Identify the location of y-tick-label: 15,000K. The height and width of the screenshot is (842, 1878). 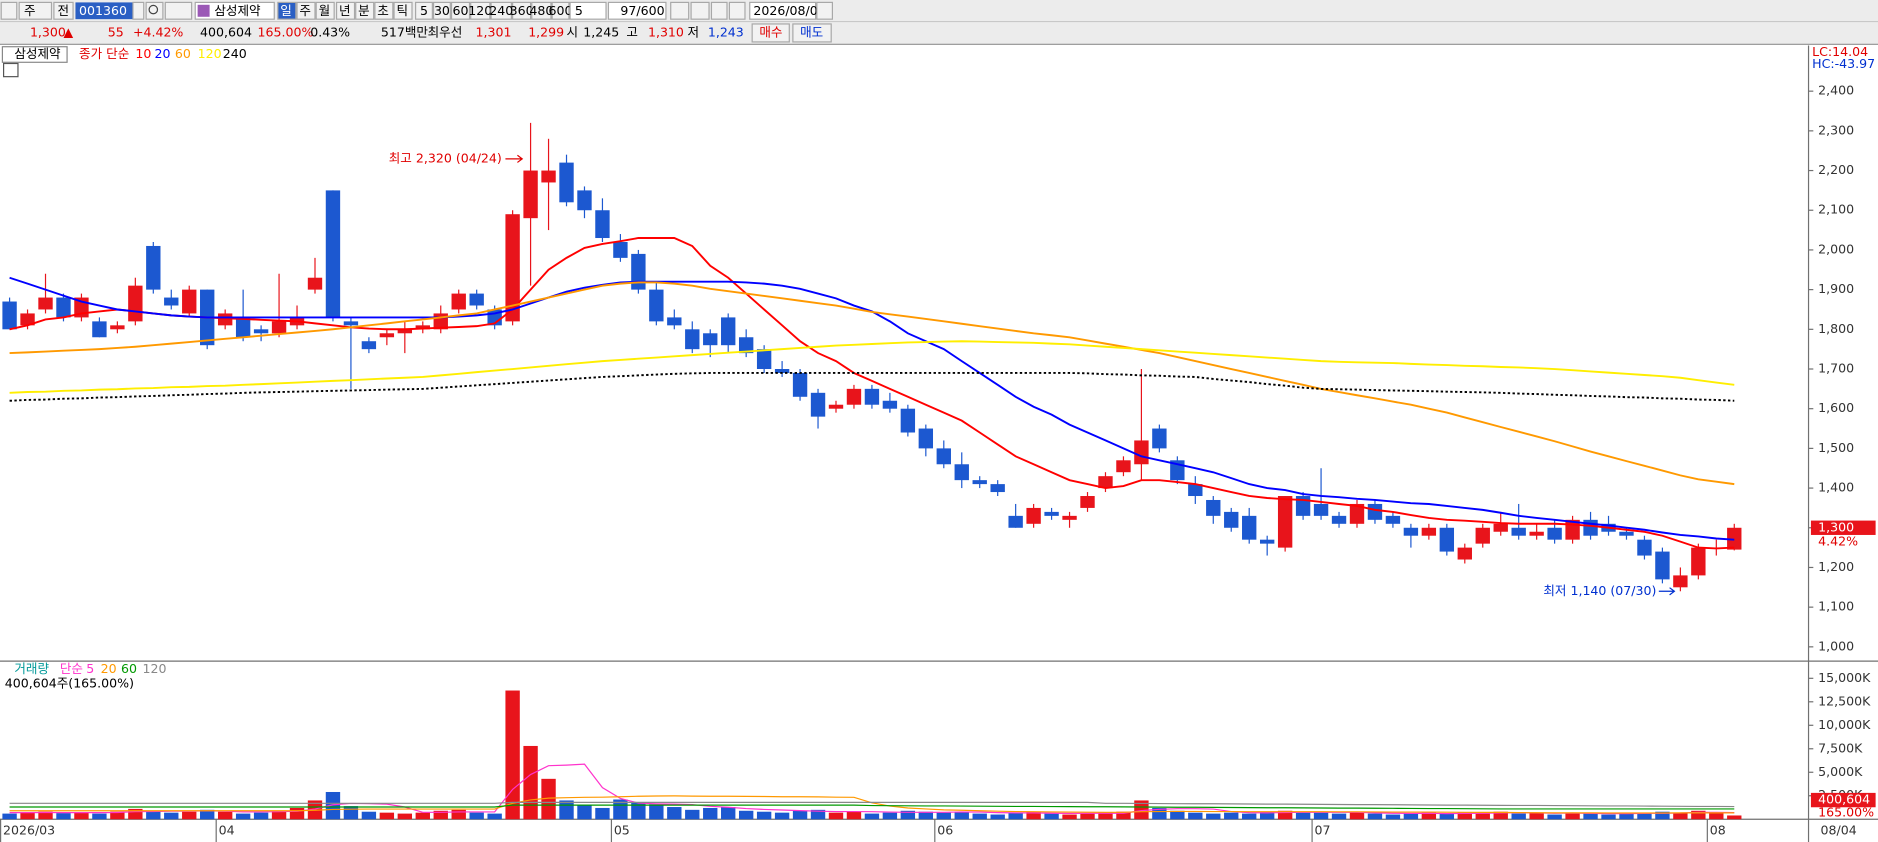
(1844, 677).